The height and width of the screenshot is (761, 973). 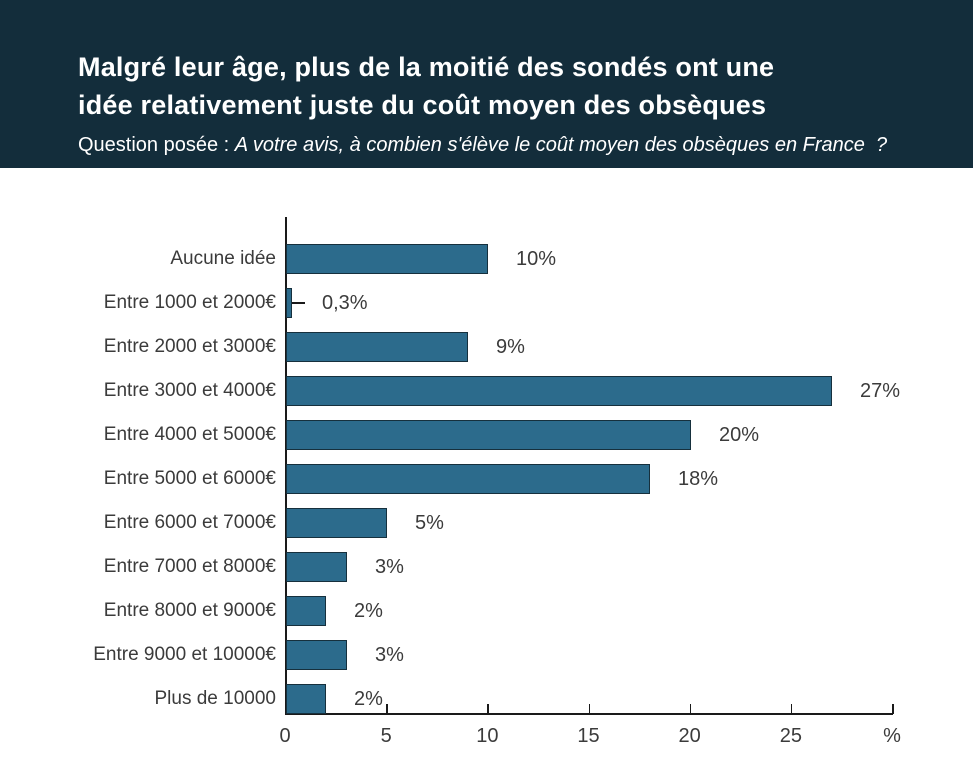 What do you see at coordinates (189, 390) in the screenshot?
I see `category-label: Entre 3000 et 4000€` at bounding box center [189, 390].